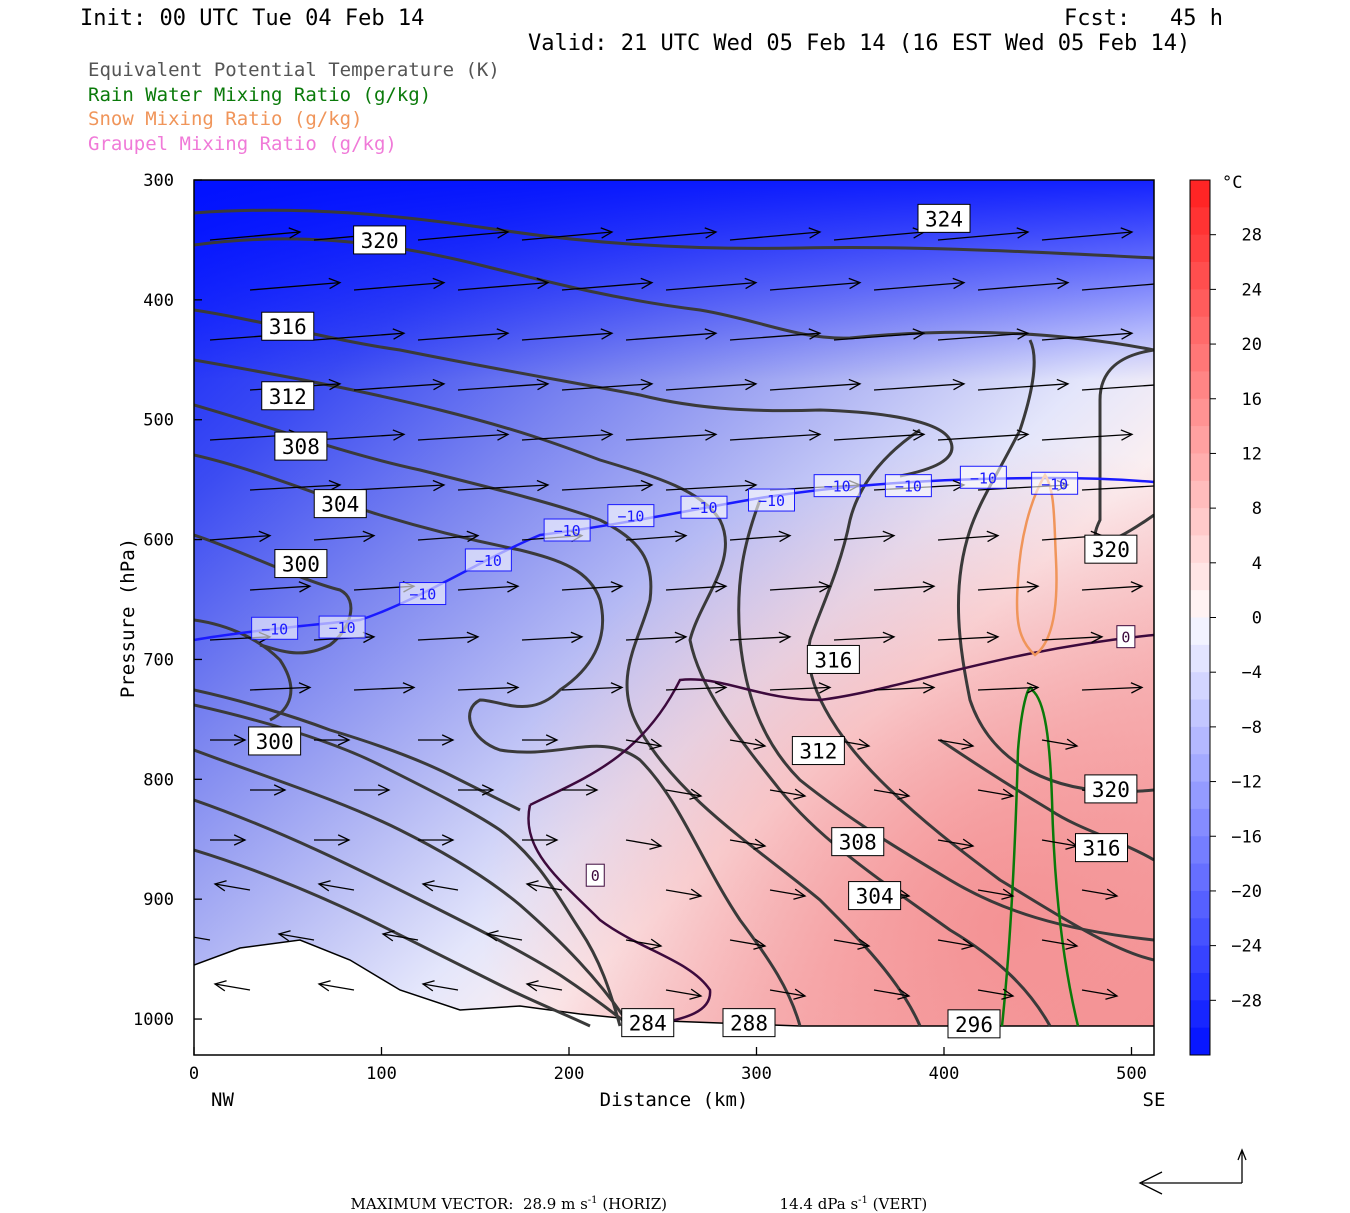  I want to click on theta-e-label: 288, so click(749, 1023).